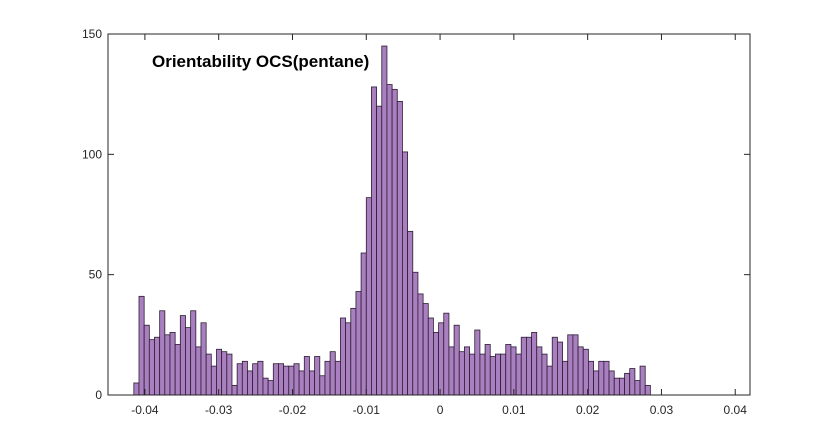 Image resolution: width=830 pixels, height=444 pixels. What do you see at coordinates (219, 410) in the screenshot?
I see `x-tick-label: -0.03` at bounding box center [219, 410].